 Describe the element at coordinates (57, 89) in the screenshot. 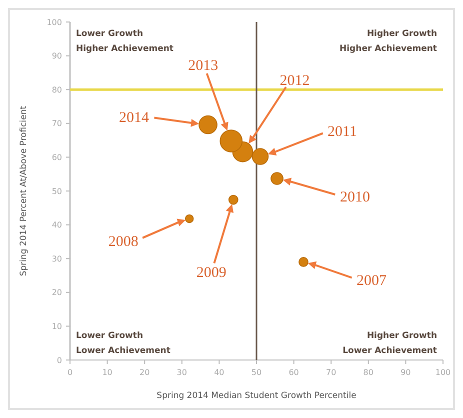

I see `y-tick-label: 80` at that location.